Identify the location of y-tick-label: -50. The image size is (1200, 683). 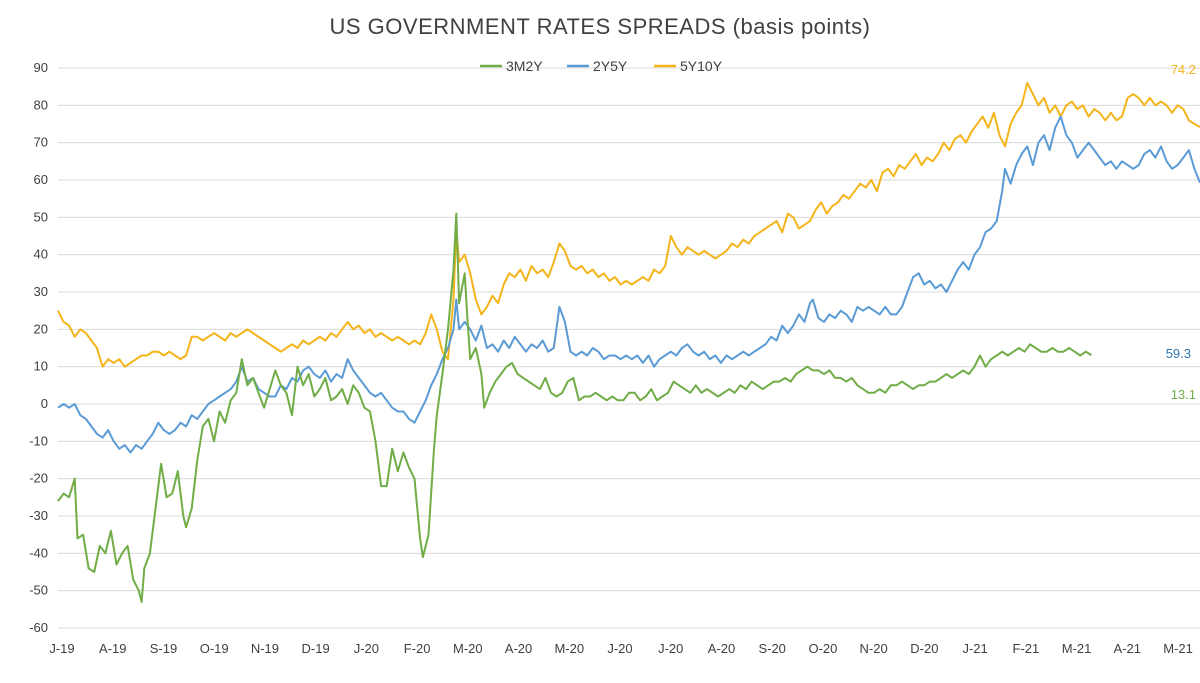
(38, 590).